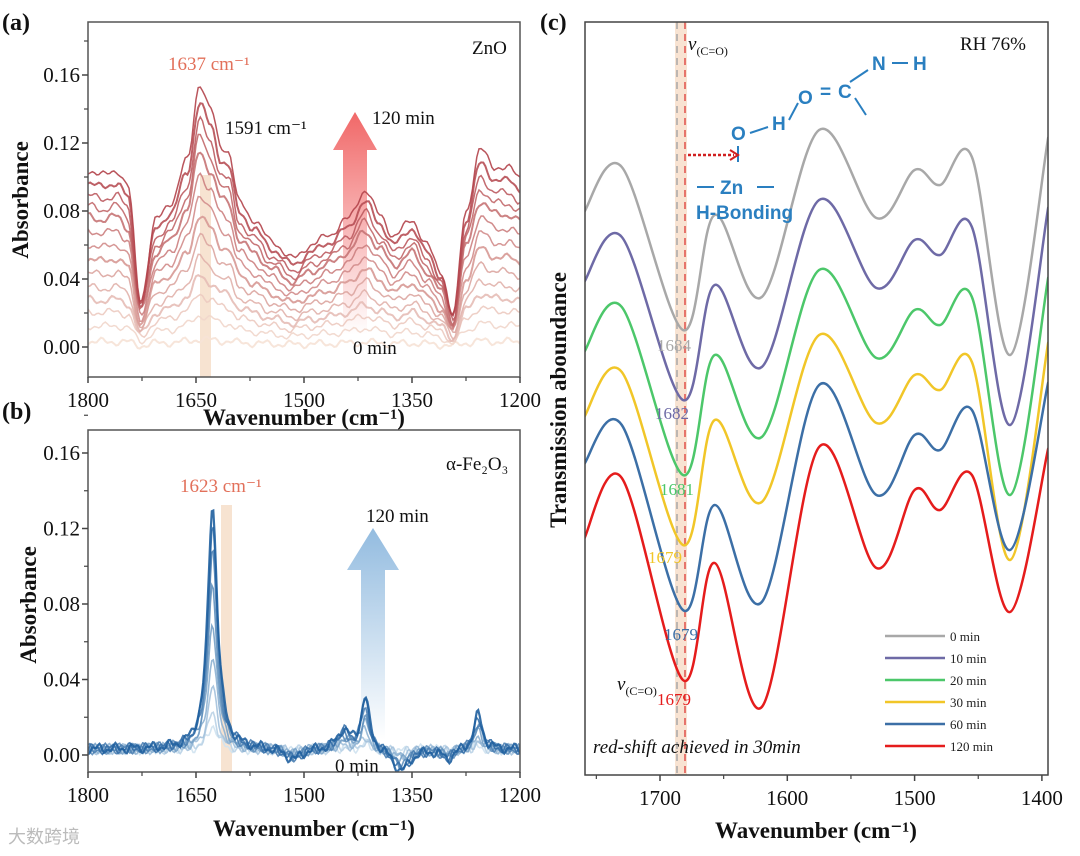 This screenshot has width=1080, height=856. What do you see at coordinates (226, 638) in the screenshot?
I see `panel-b-peak-band` at bounding box center [226, 638].